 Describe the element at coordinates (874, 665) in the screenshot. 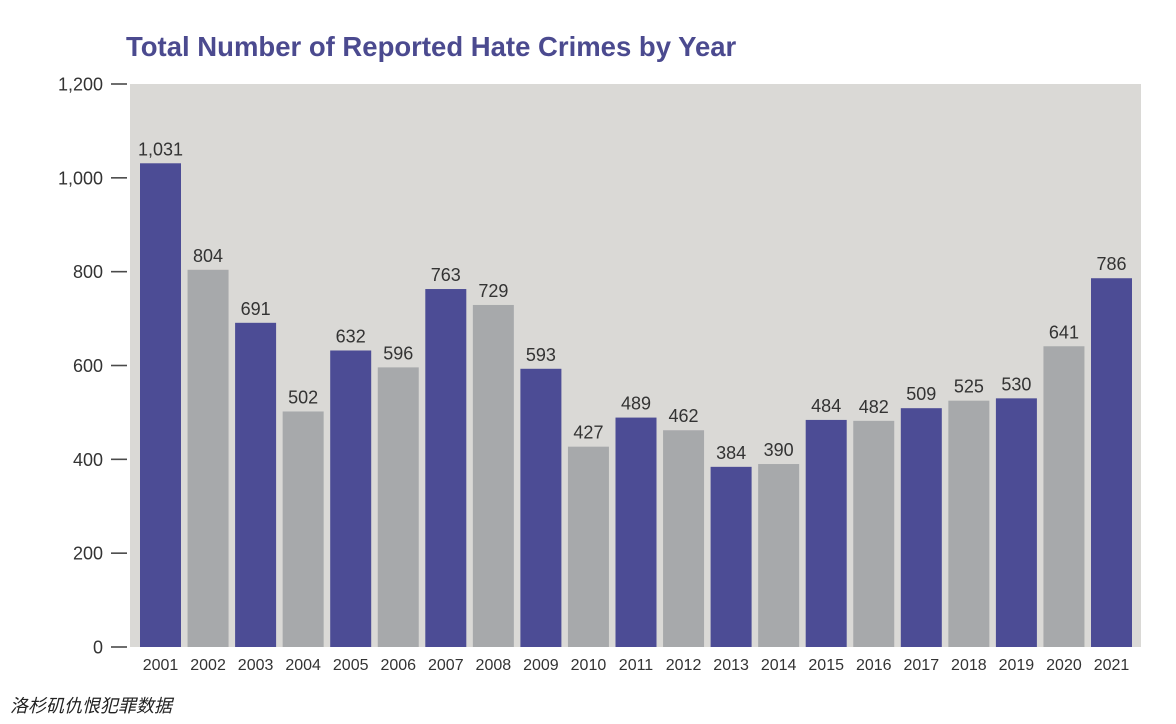

I see `x-tick-label-2016: 2016` at that location.